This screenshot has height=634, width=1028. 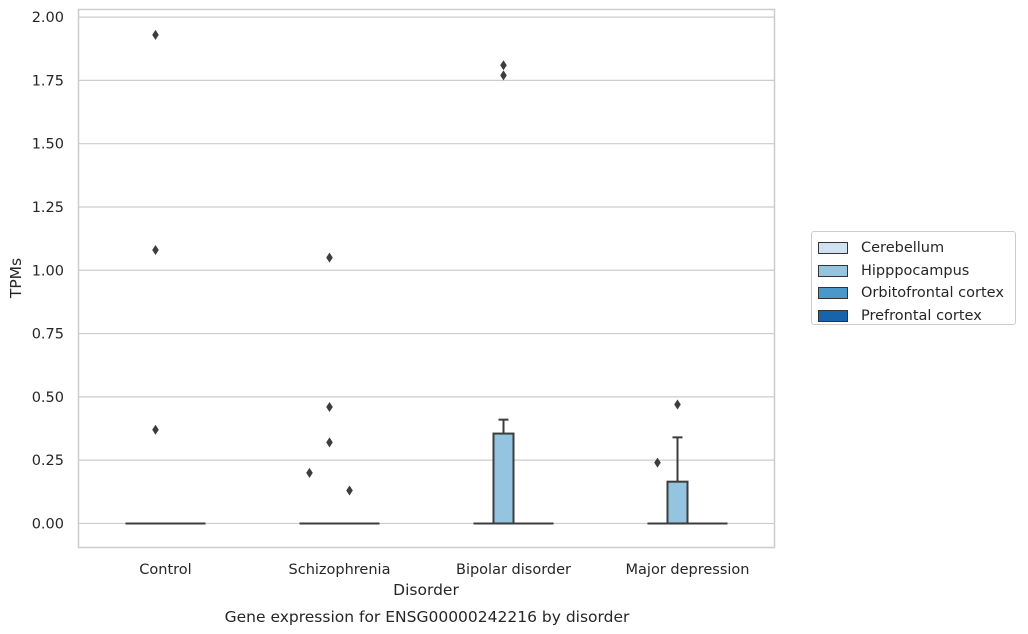 I want to click on x-tick-label: Major depression, so click(x=688, y=570).